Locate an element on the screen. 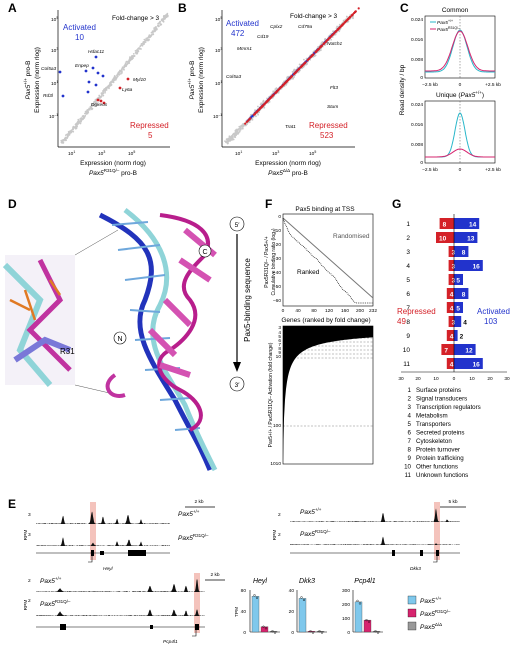 The image size is (520, 650). panel-d-inset: R31 is located at coordinates (38, 321).